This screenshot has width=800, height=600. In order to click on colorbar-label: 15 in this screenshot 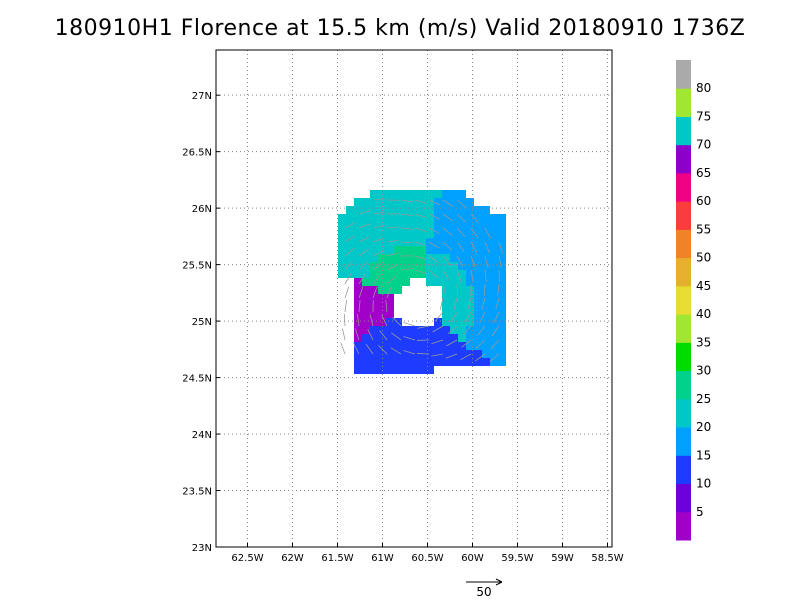, I will do `click(703, 455)`.